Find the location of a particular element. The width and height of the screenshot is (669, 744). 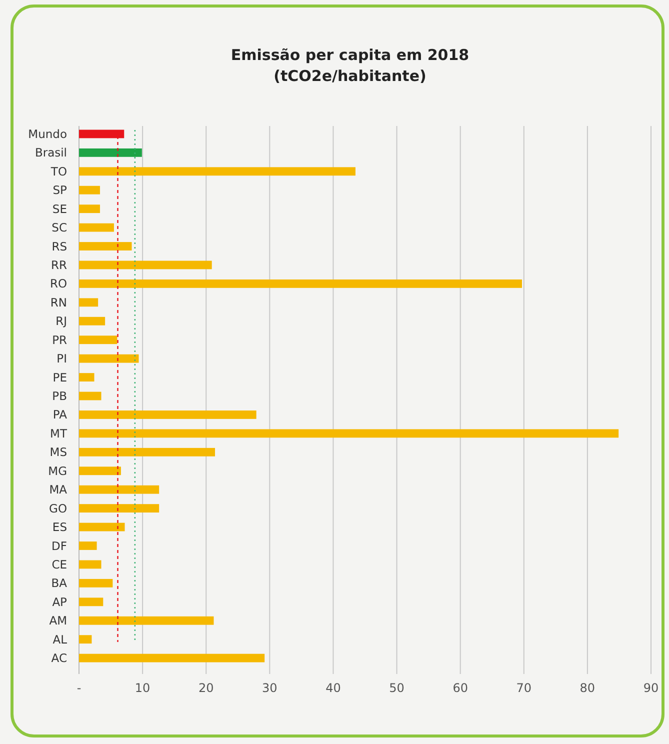

y-tick-label: DF is located at coordinates (59, 545).